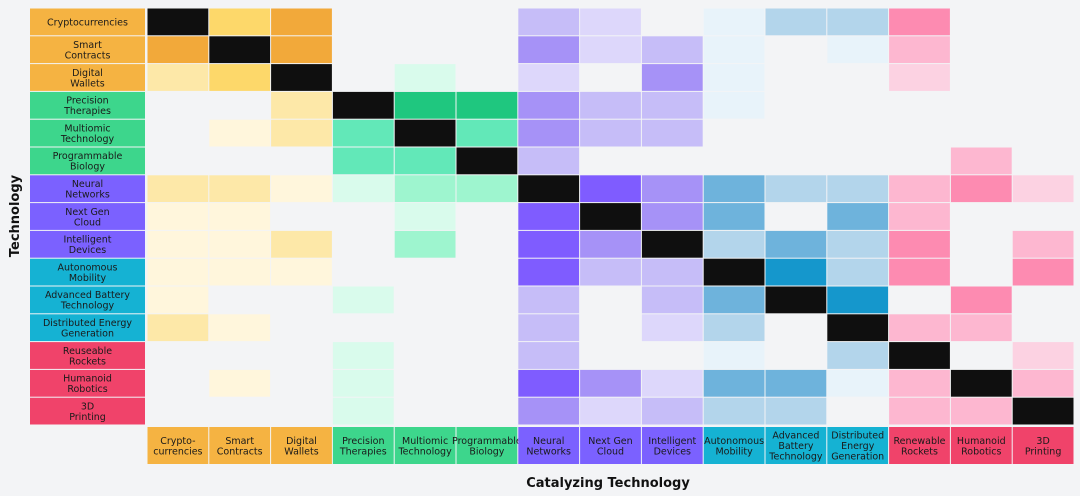 The height and width of the screenshot is (496, 1080). I want to click on column-label: Precision Therapies, so click(363, 447).